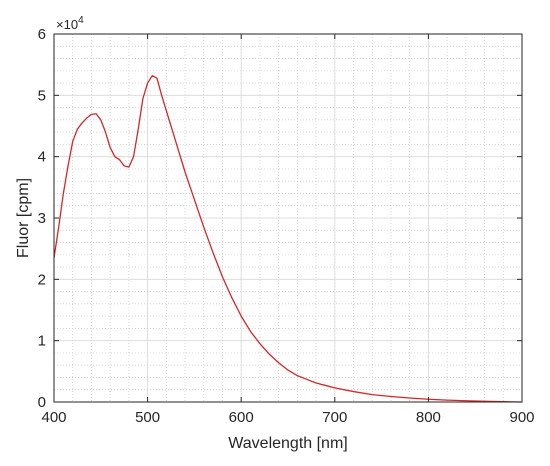 Image resolution: width=550 pixels, height=466 pixels. Describe the element at coordinates (42, 402) in the screenshot. I see `y-tick-label: 0` at that location.